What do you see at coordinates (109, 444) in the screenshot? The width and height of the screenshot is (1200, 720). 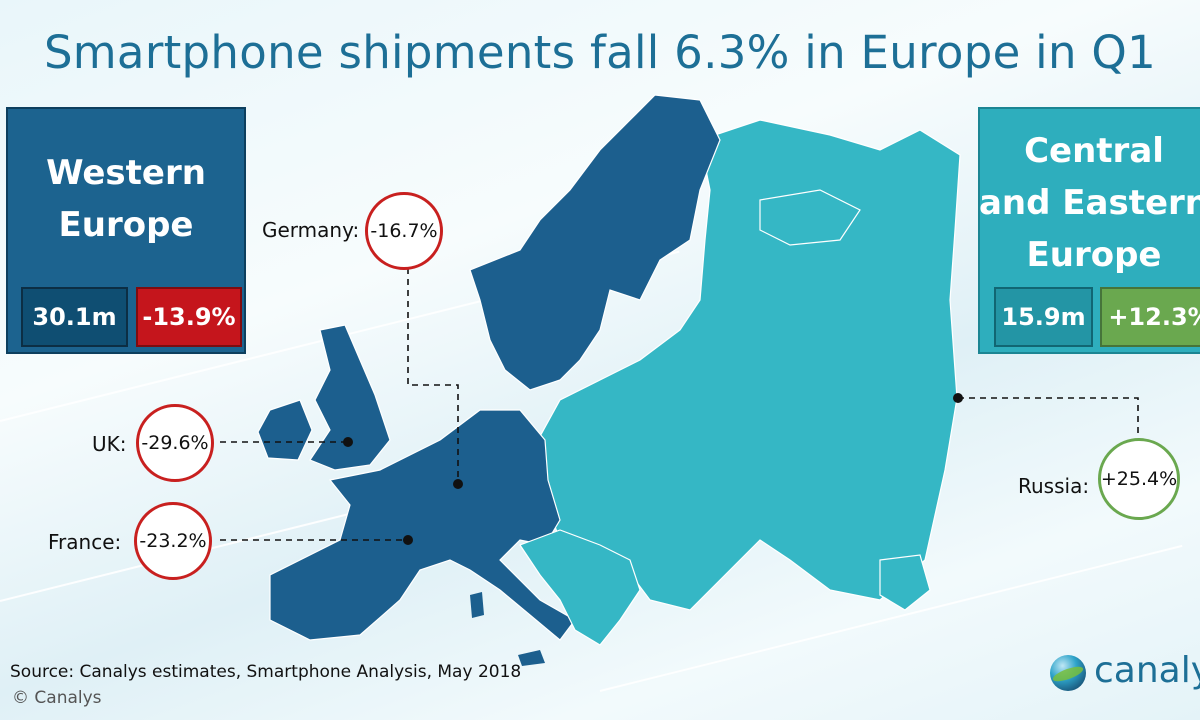 I see `uk-label: UK:` at bounding box center [109, 444].